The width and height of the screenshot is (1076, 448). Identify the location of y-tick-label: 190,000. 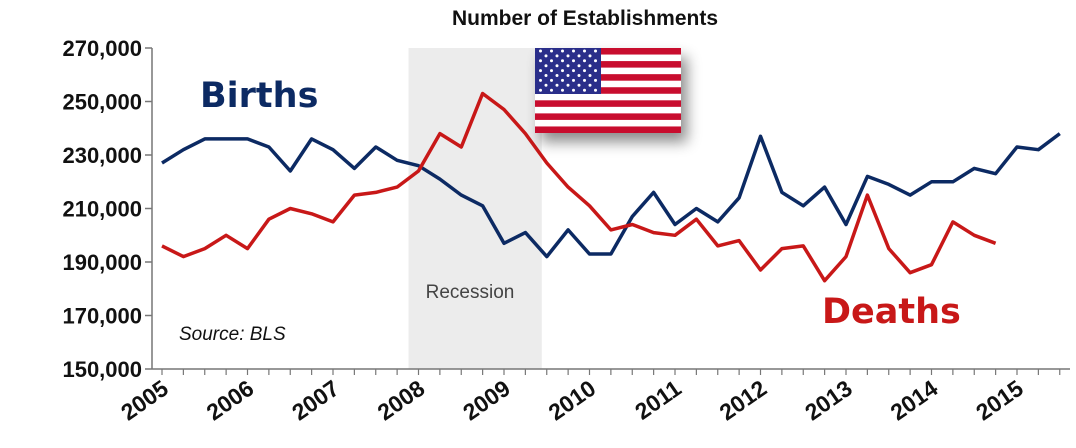
(102, 262).